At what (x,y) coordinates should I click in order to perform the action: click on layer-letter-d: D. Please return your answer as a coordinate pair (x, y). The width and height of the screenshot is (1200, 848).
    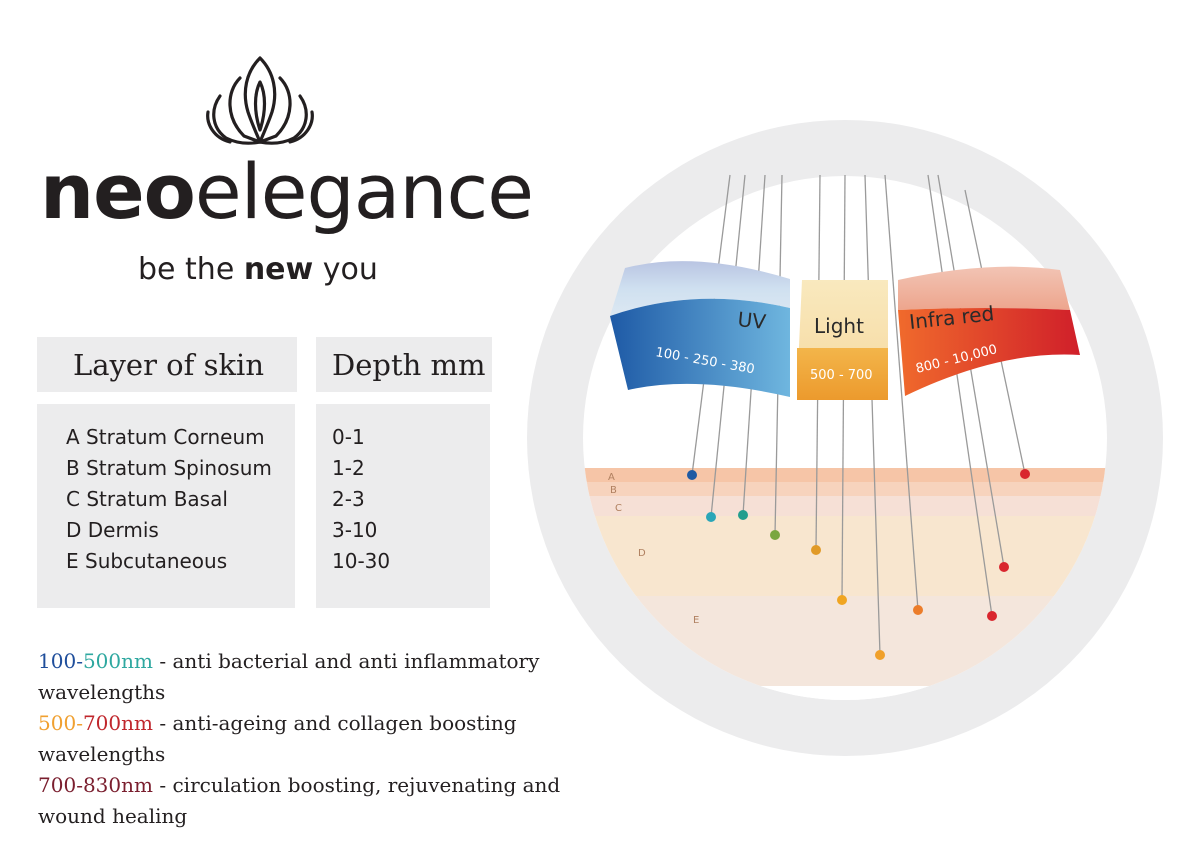
    Looking at the image, I should click on (642, 553).